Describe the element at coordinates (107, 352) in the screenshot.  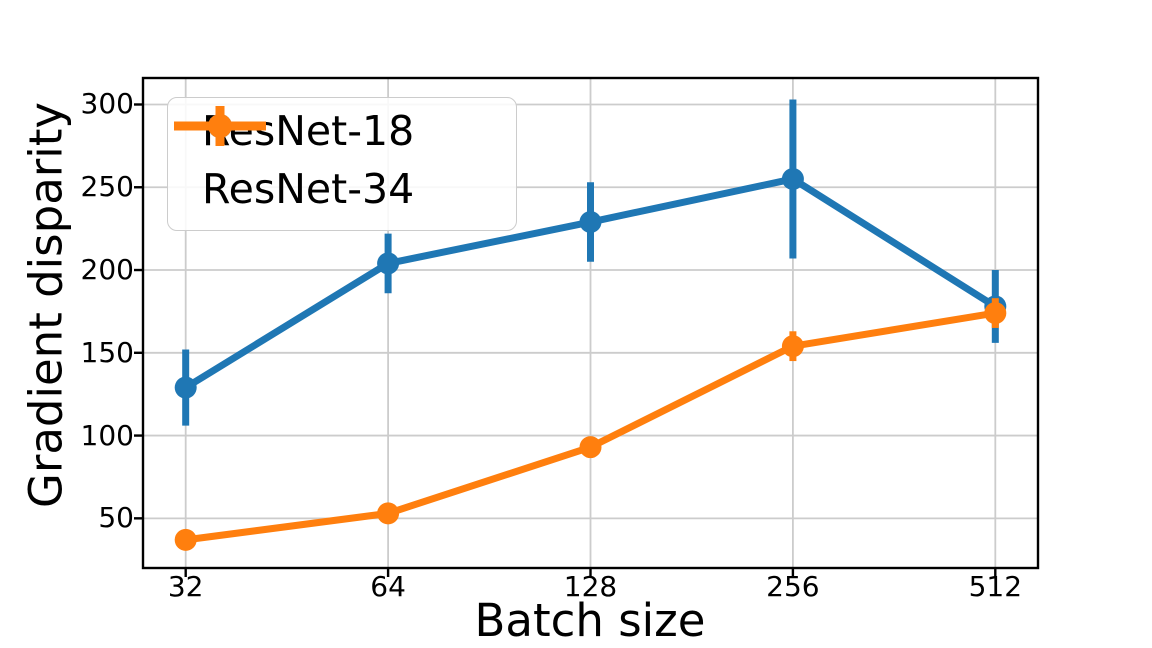
I see `y-tick-label-150: 150` at that location.